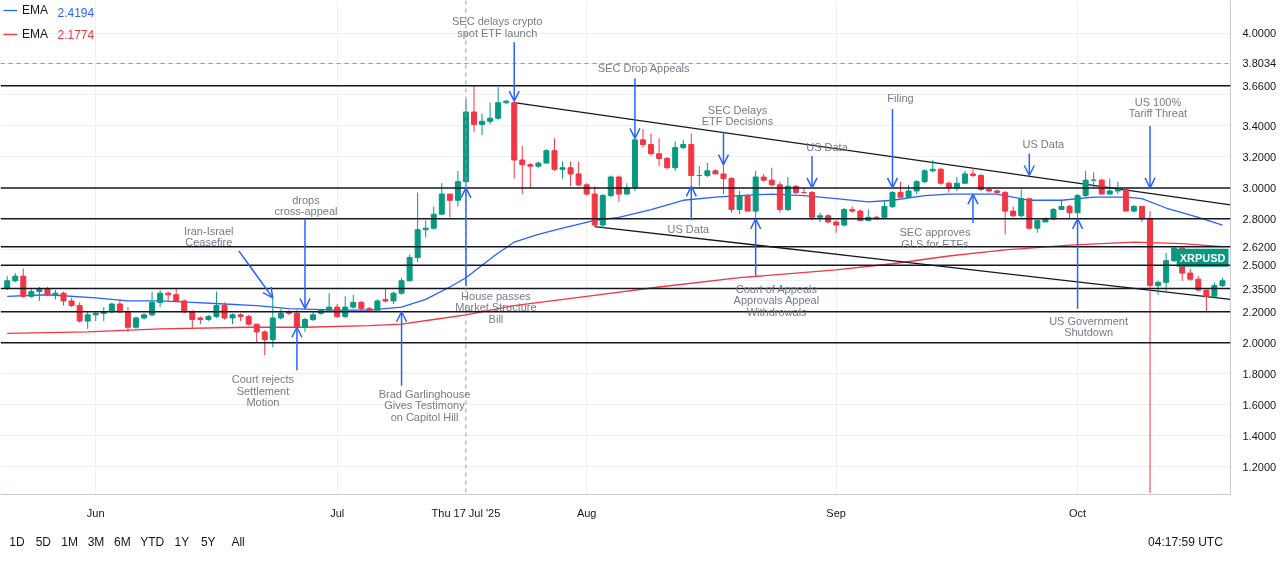 The height and width of the screenshot is (566, 1280). I want to click on series-label: XRPUSD, so click(1202, 257).